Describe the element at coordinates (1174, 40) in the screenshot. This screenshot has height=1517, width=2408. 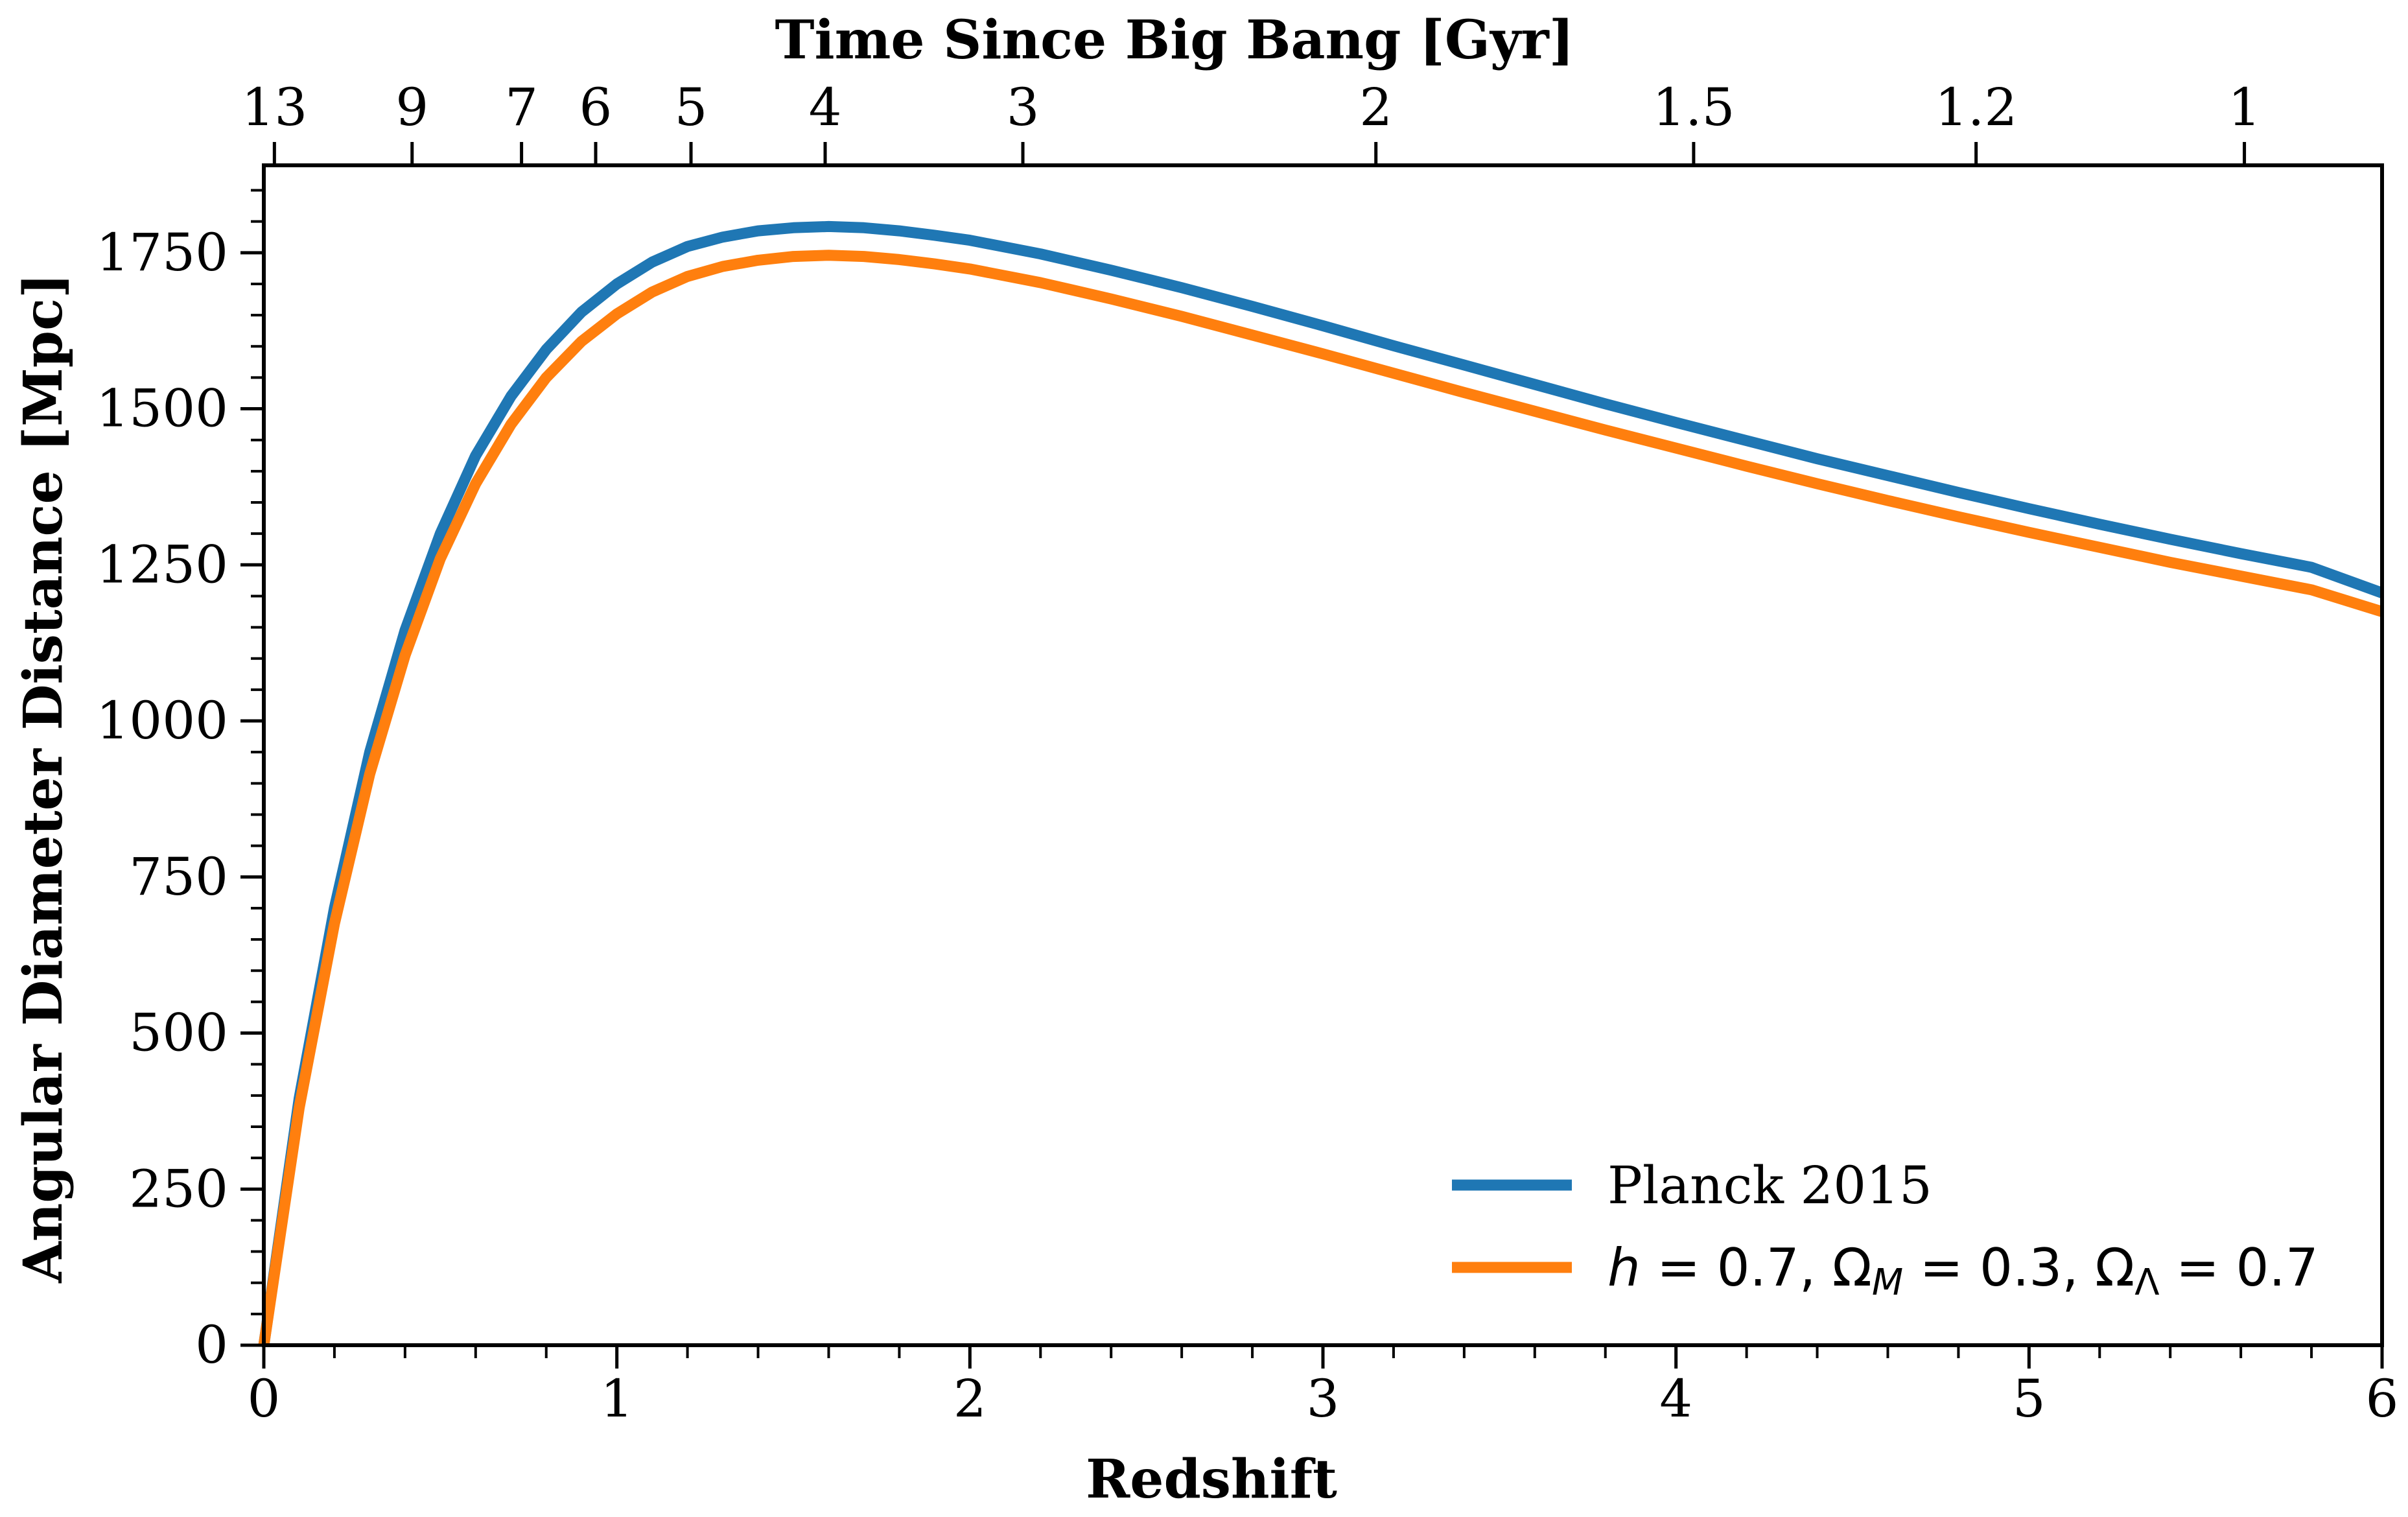
I see `top-axis-title: Time Since Big Bang [Gyr]` at that location.